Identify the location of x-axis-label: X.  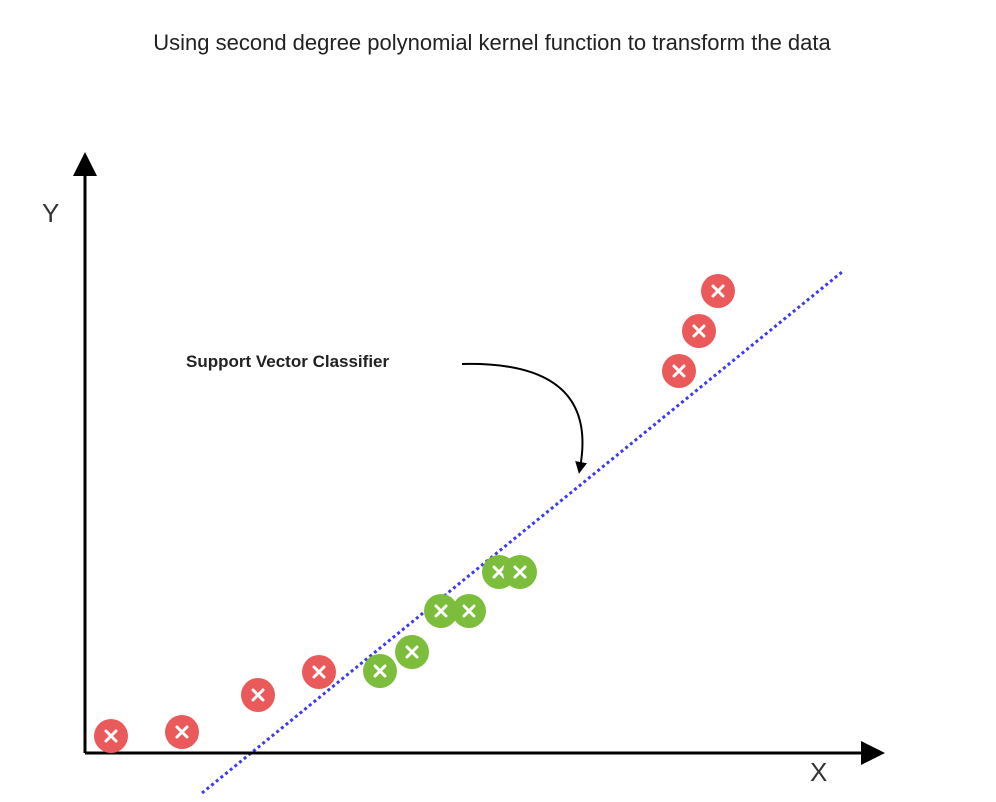
(819, 772).